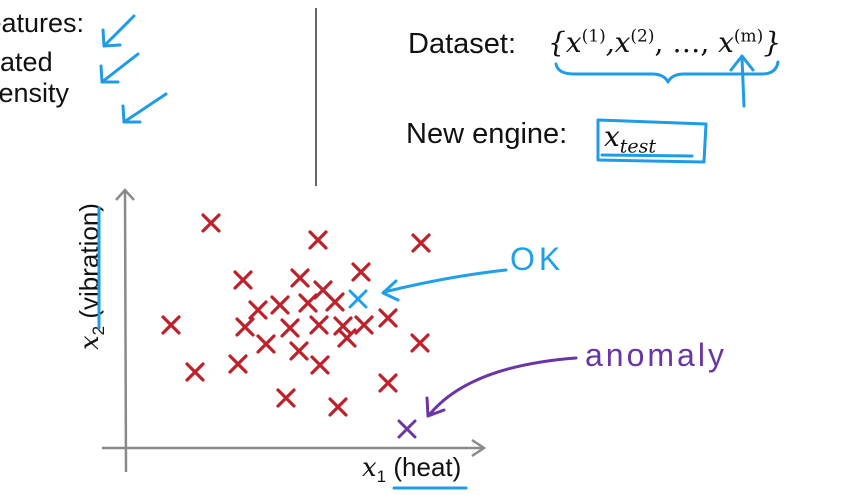  I want to click on feature-heated: heated, so click(26, 62).